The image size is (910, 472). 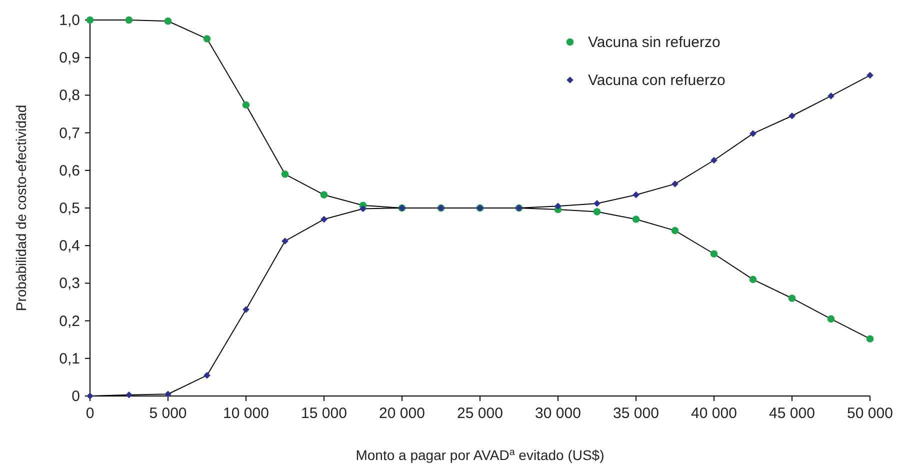 What do you see at coordinates (69, 20) in the screenshot?
I see `y-tick-label: 1,0` at bounding box center [69, 20].